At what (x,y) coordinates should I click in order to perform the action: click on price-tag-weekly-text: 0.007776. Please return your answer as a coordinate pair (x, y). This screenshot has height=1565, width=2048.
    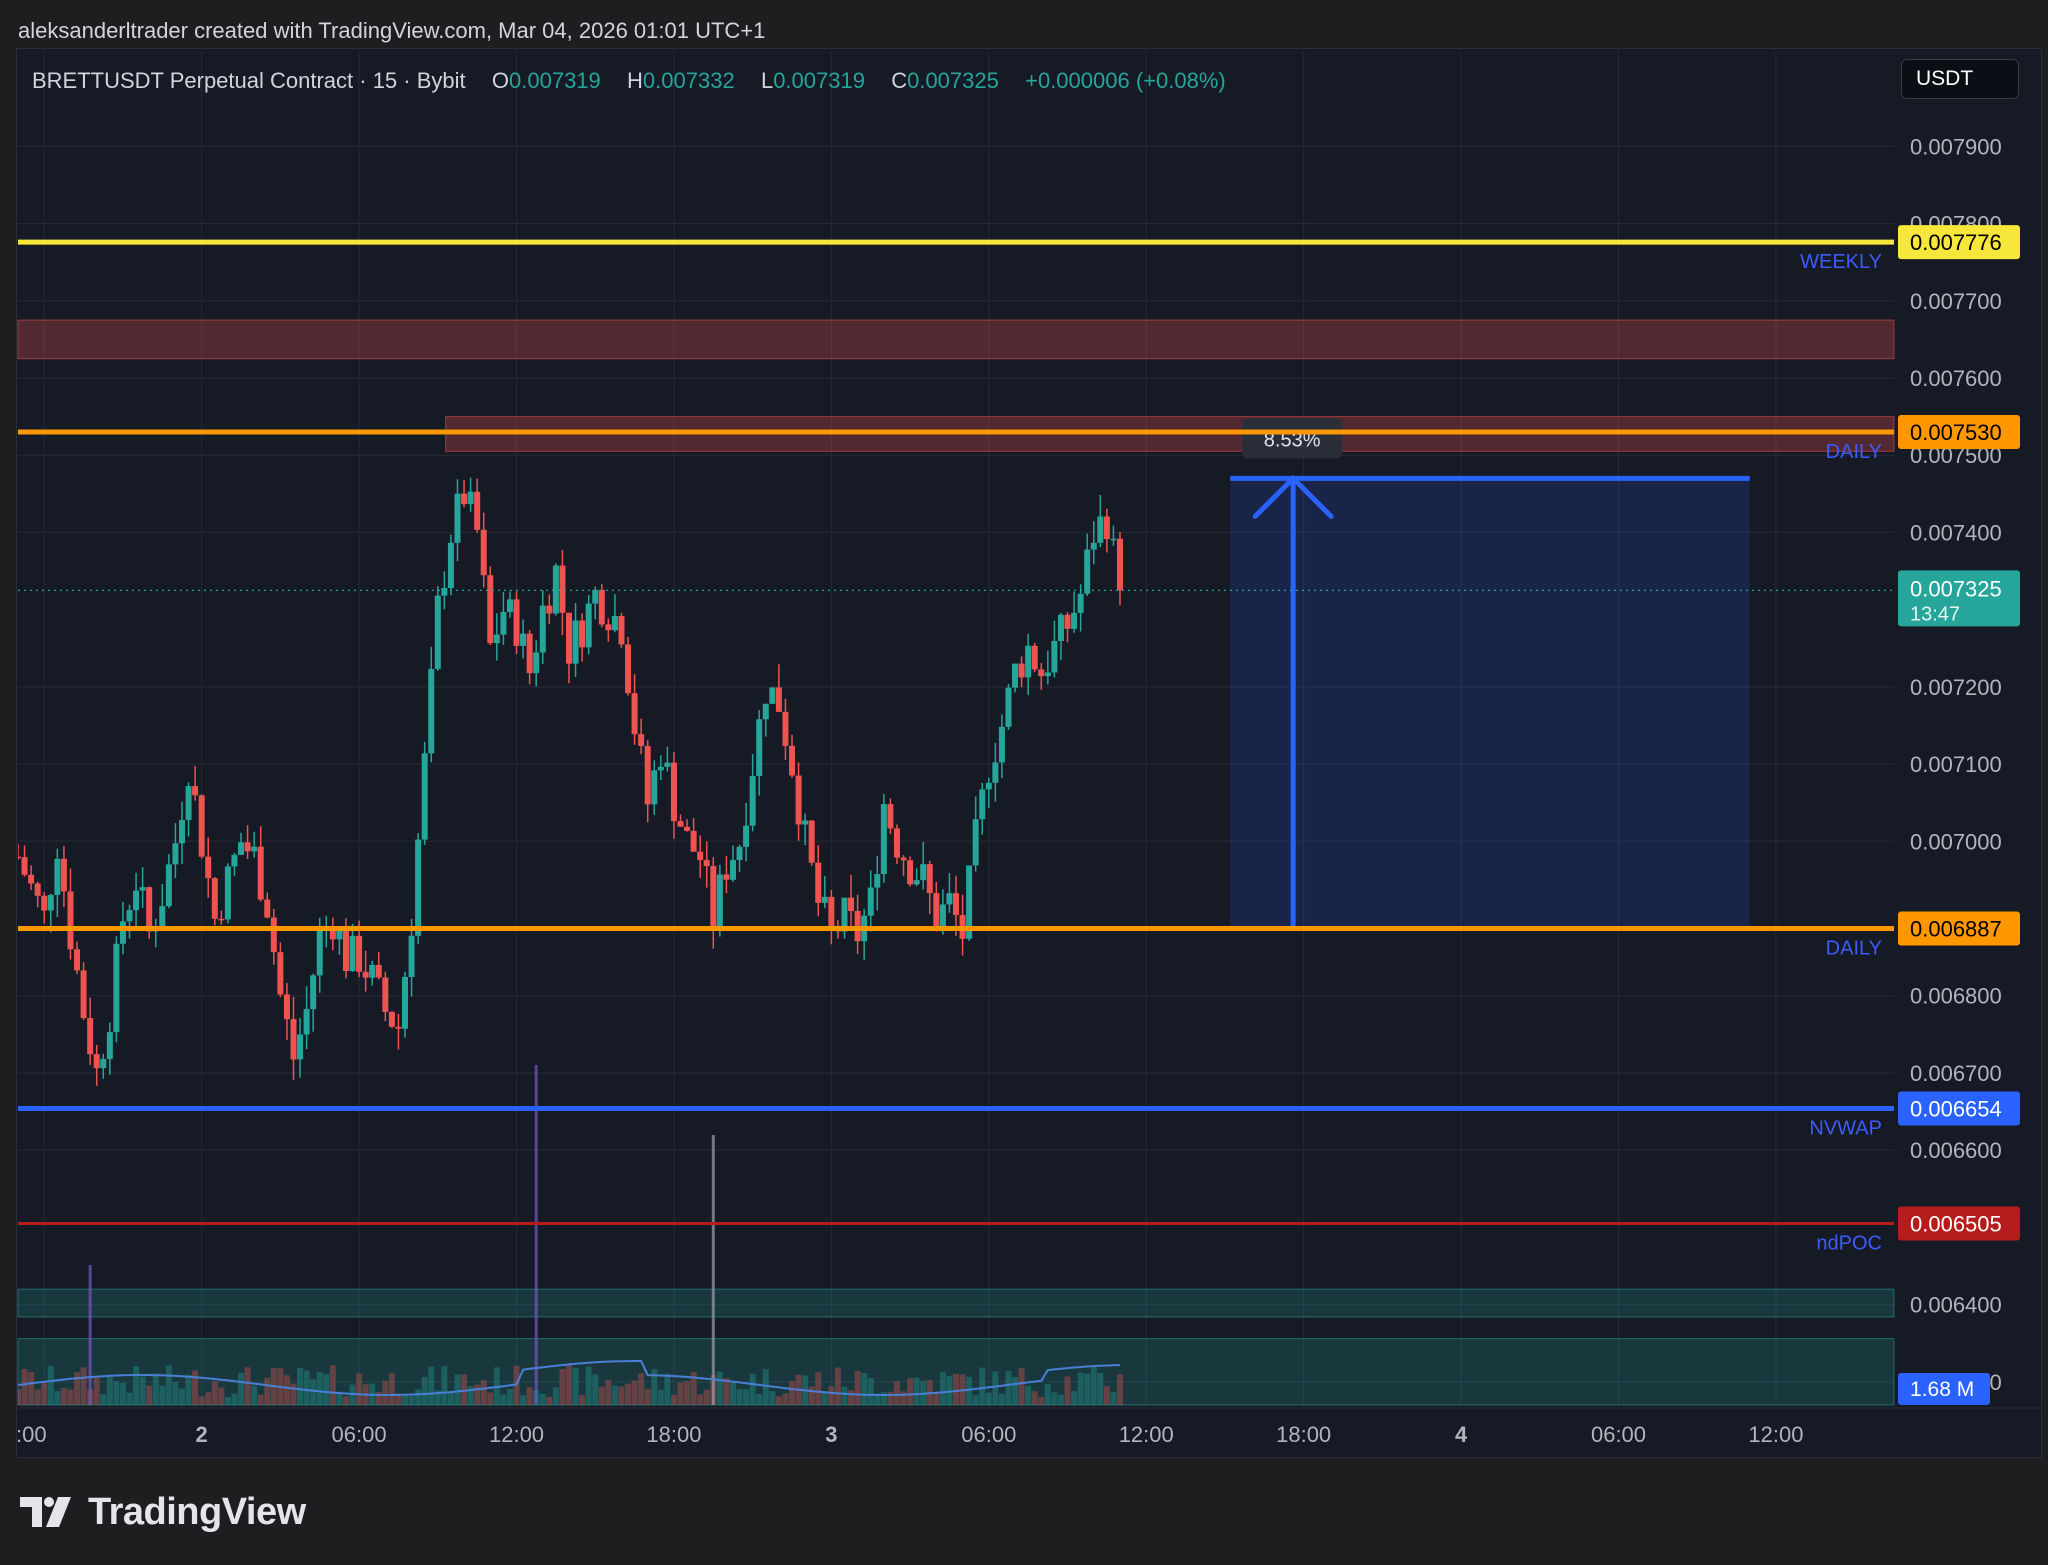
    Looking at the image, I should click on (1956, 242).